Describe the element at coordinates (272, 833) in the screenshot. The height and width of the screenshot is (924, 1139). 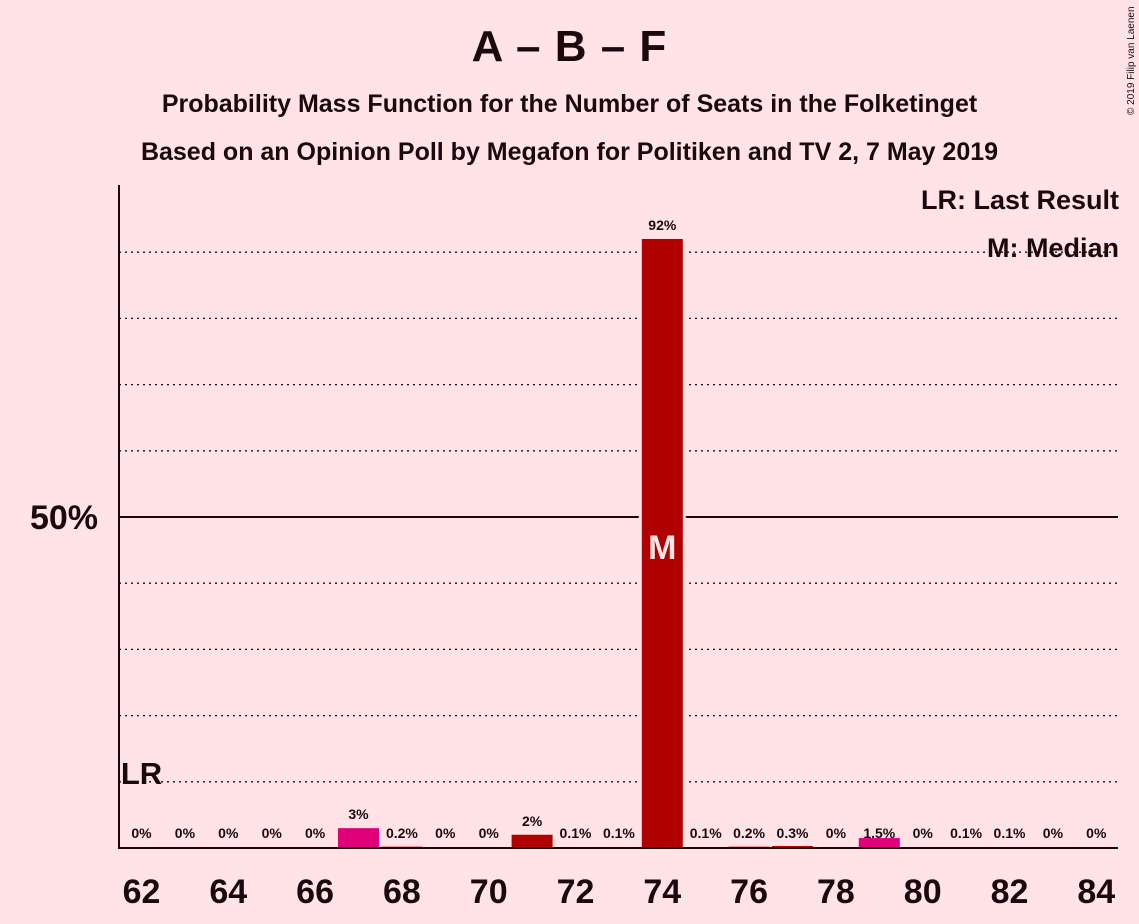
I see `value-label-seat-65: 0%` at that location.